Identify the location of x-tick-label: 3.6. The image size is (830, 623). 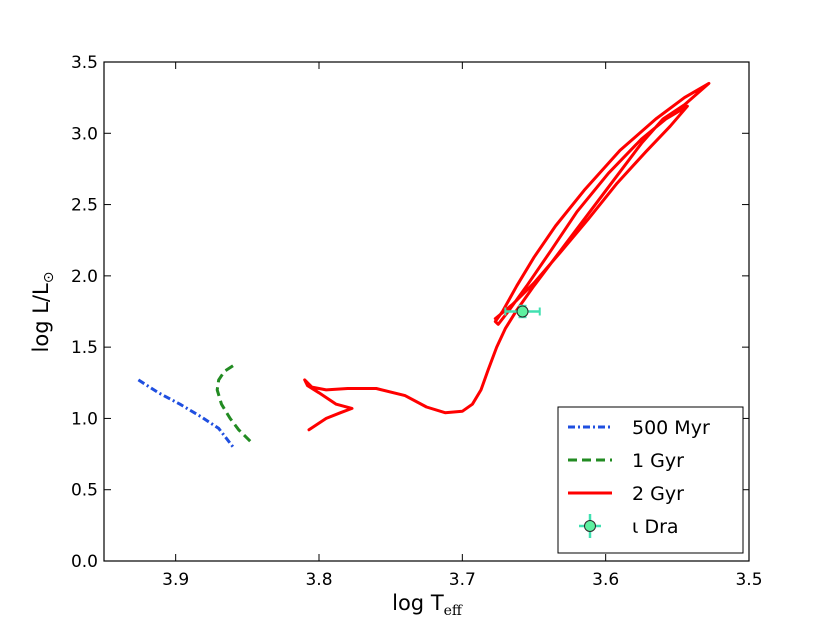
(605, 580).